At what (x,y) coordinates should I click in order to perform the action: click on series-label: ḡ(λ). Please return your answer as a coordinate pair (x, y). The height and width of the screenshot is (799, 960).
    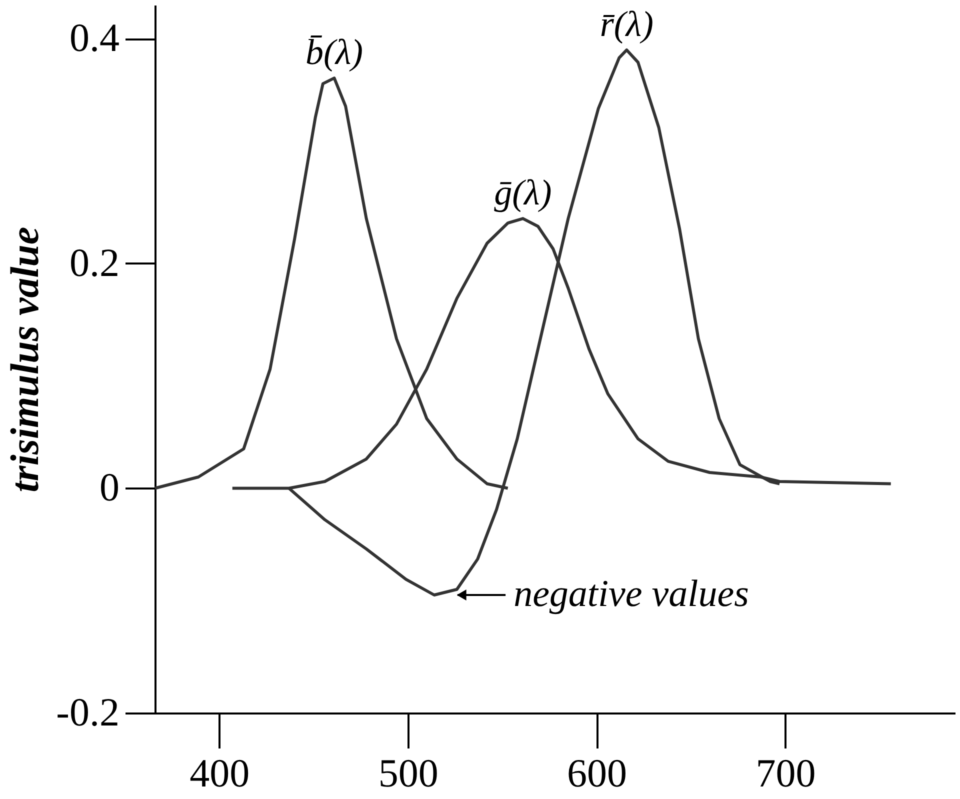
    Looking at the image, I should click on (523, 192).